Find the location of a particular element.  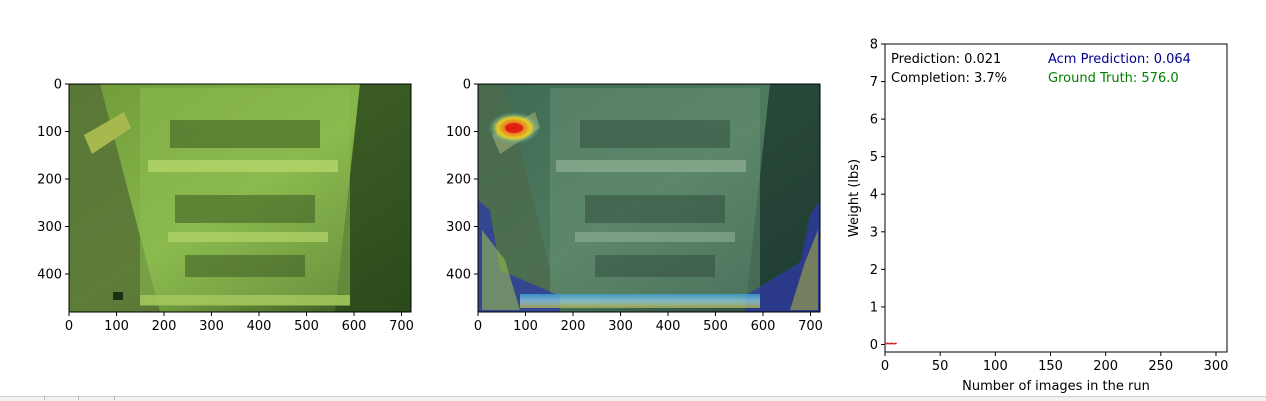

y-tick-label: 4 is located at coordinates (874, 195).